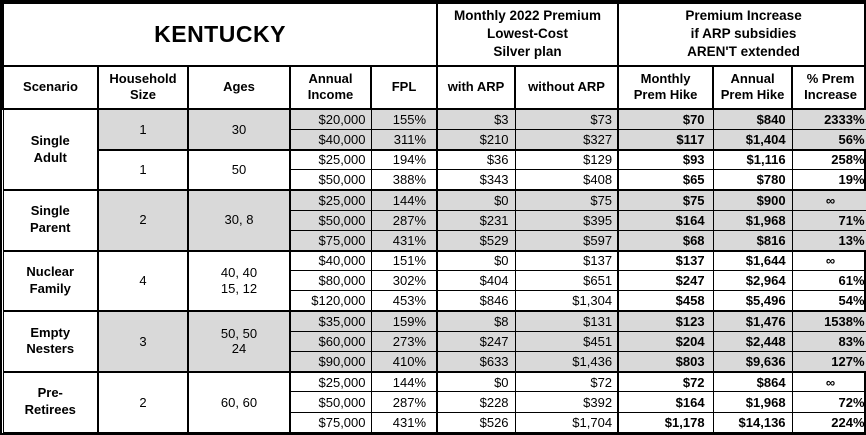 The height and width of the screenshot is (435, 866). What do you see at coordinates (404, 87) in the screenshot?
I see `col-header-fpl: FPL` at bounding box center [404, 87].